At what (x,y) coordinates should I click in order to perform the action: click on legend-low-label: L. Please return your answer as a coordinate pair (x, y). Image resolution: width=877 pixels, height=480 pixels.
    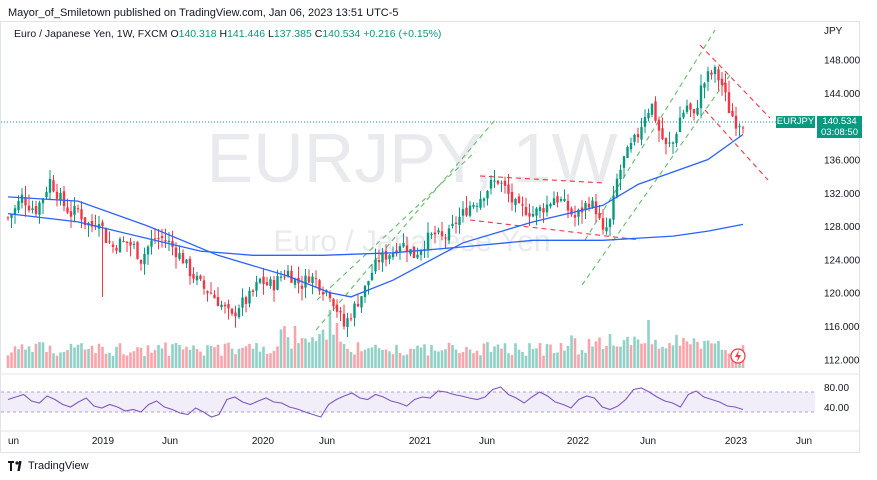
    Looking at the image, I should click on (270, 34).